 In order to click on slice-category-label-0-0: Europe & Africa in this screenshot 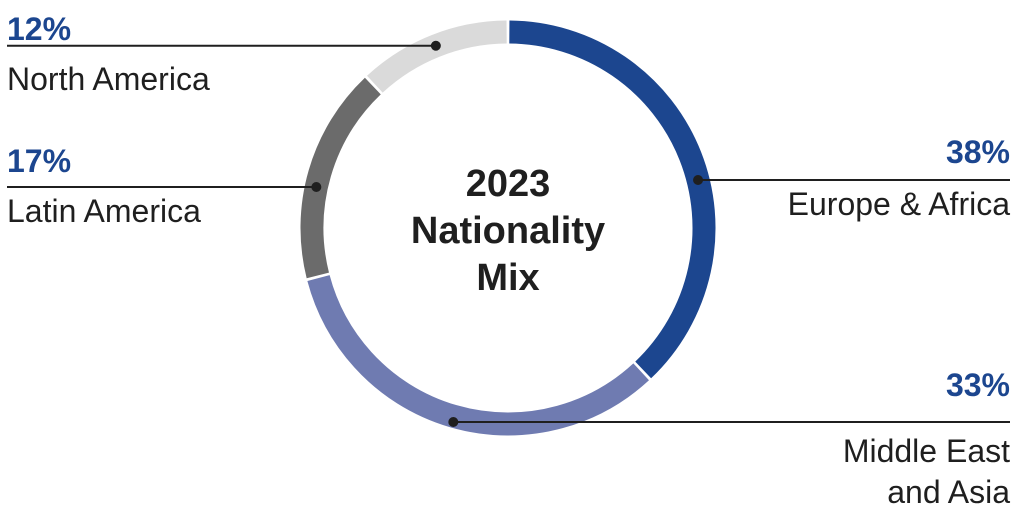, I will do `click(899, 204)`.